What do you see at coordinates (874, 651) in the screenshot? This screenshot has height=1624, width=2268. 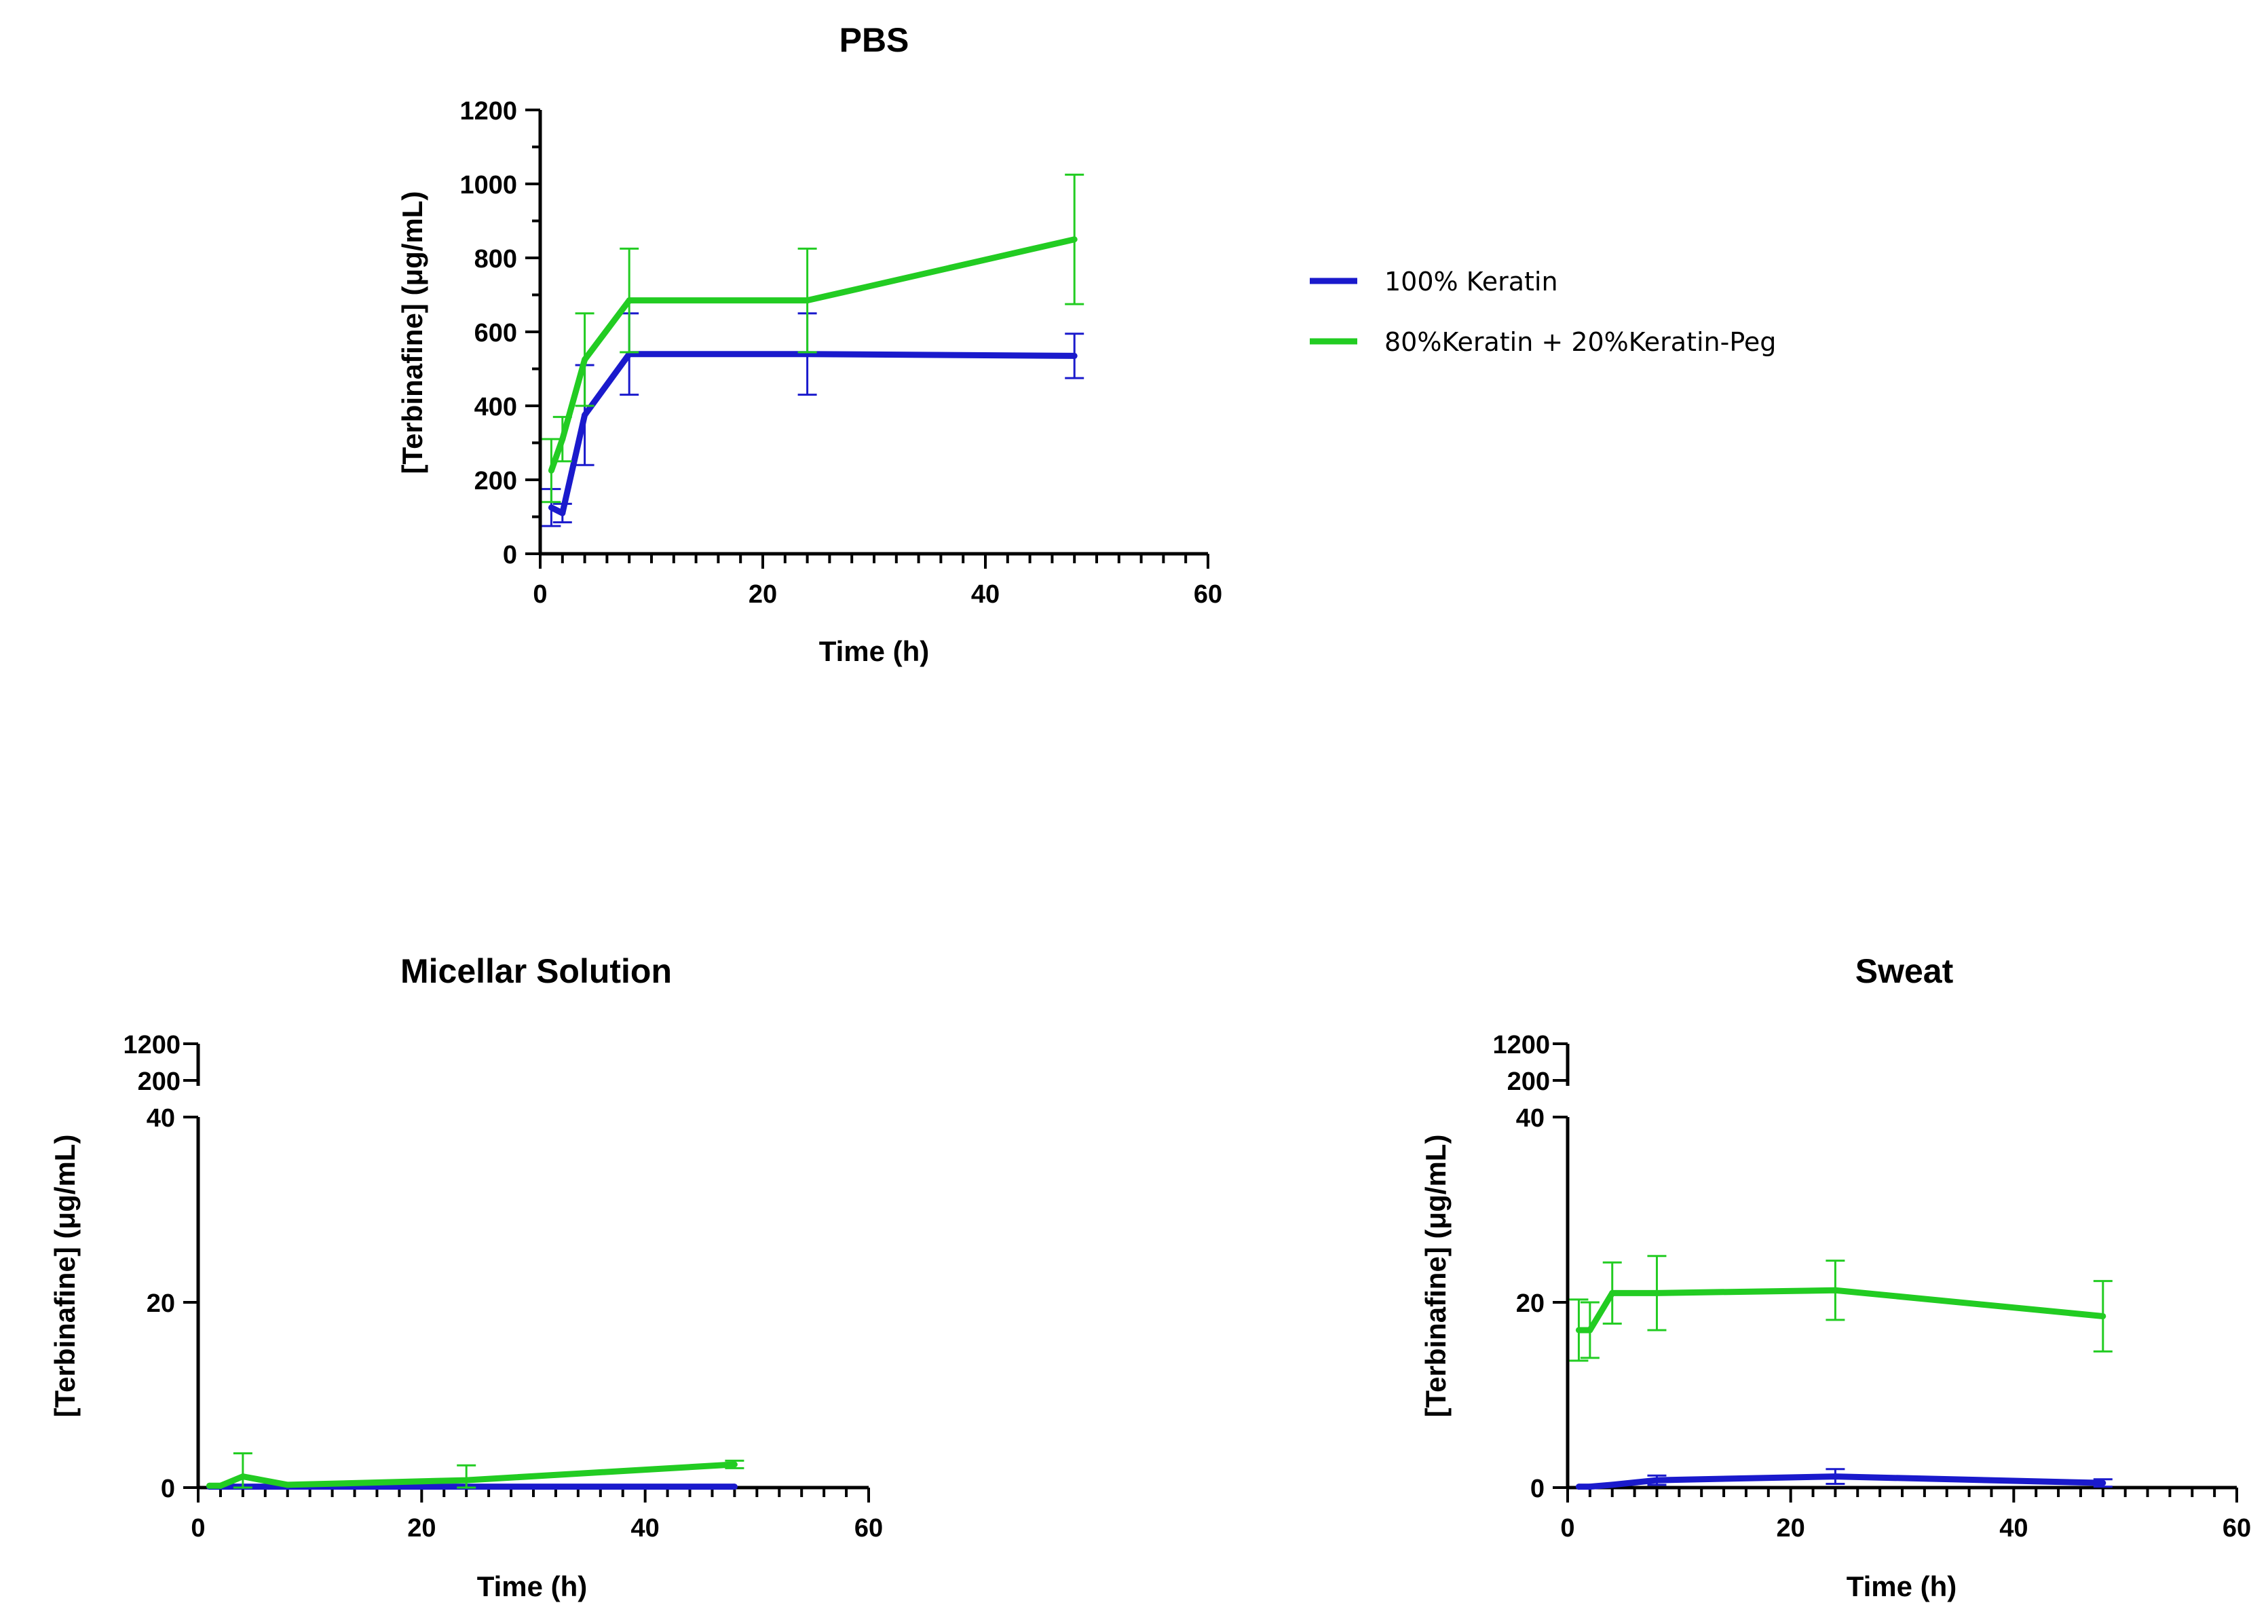 I see `xlabel-pbs: Time (h)` at bounding box center [874, 651].